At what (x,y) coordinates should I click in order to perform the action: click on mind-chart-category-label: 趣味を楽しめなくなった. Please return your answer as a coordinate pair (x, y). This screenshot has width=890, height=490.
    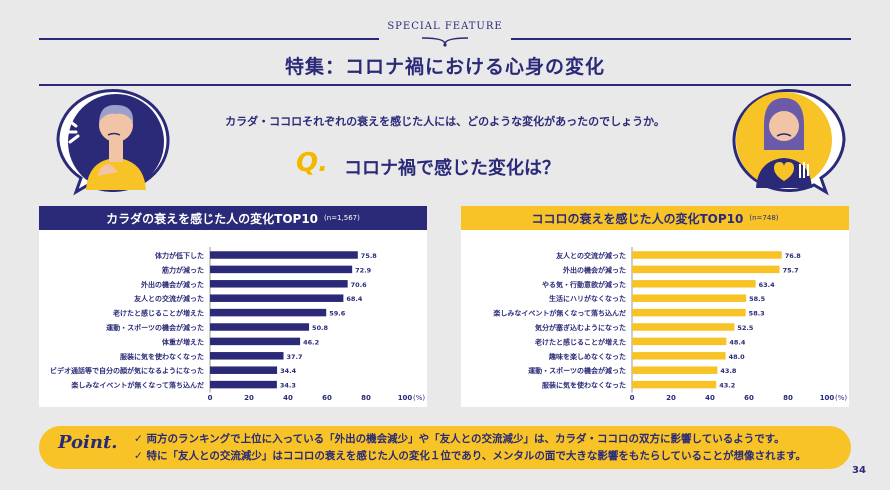
    Looking at the image, I should click on (587, 356).